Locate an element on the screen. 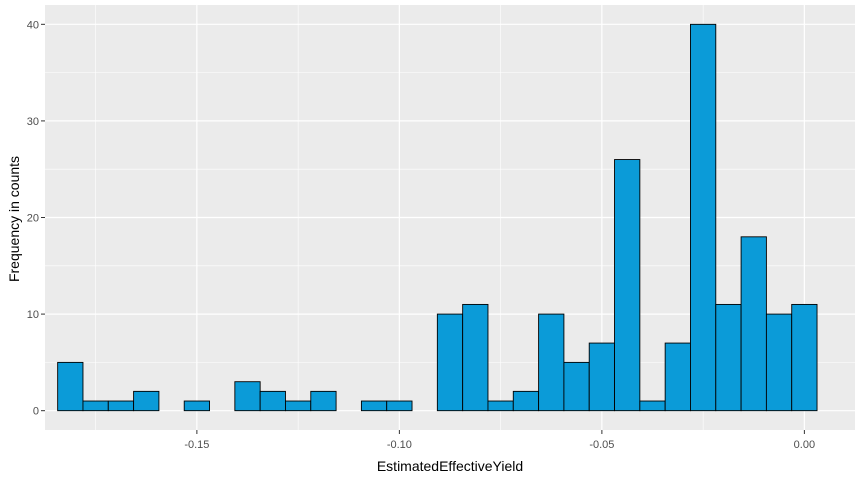  x-tick-label: -0.15 is located at coordinates (196, 445).